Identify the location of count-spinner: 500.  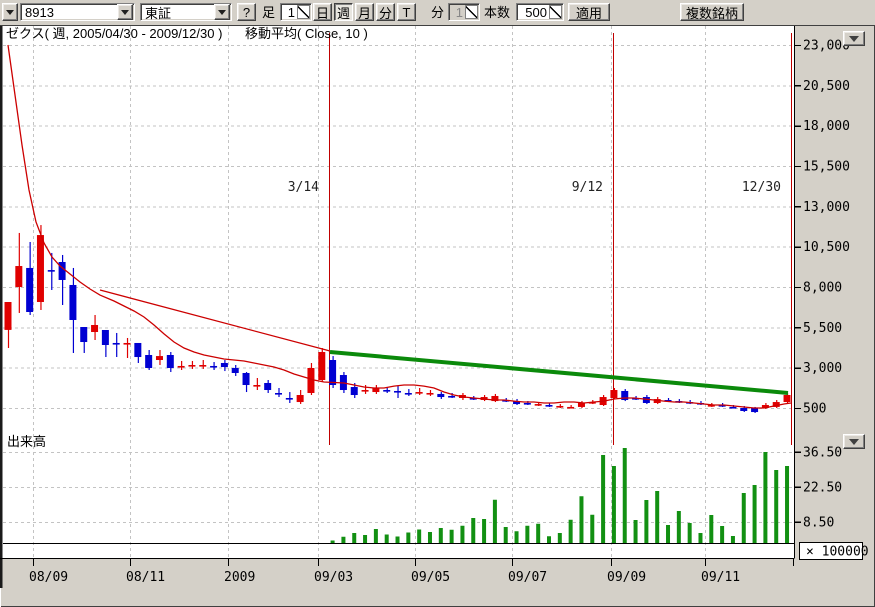
(540, 12).